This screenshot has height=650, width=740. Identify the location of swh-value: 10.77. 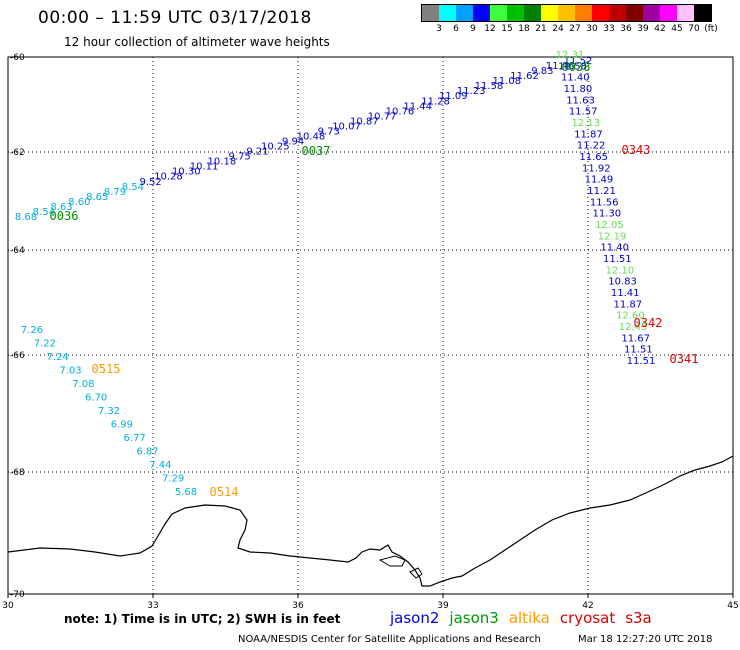
(382, 116).